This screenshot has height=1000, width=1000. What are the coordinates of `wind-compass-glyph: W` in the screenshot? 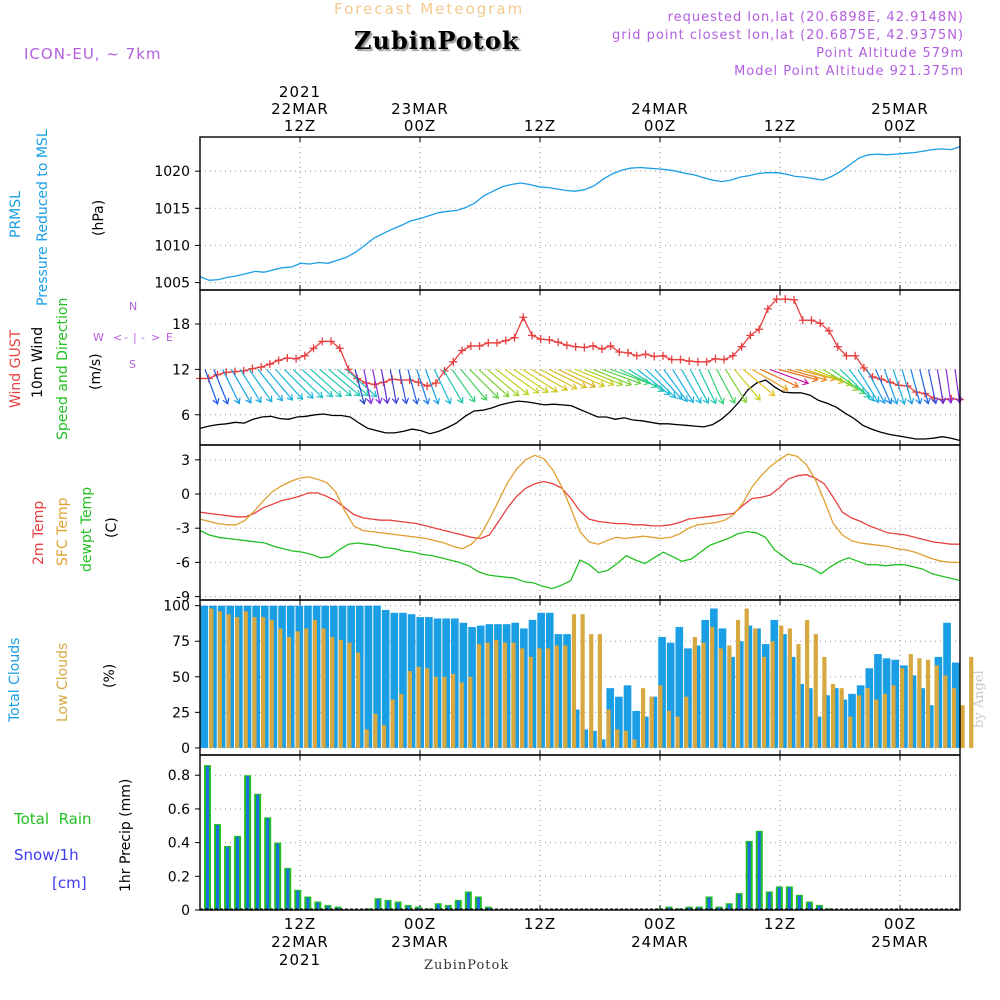 It's located at (98, 337).